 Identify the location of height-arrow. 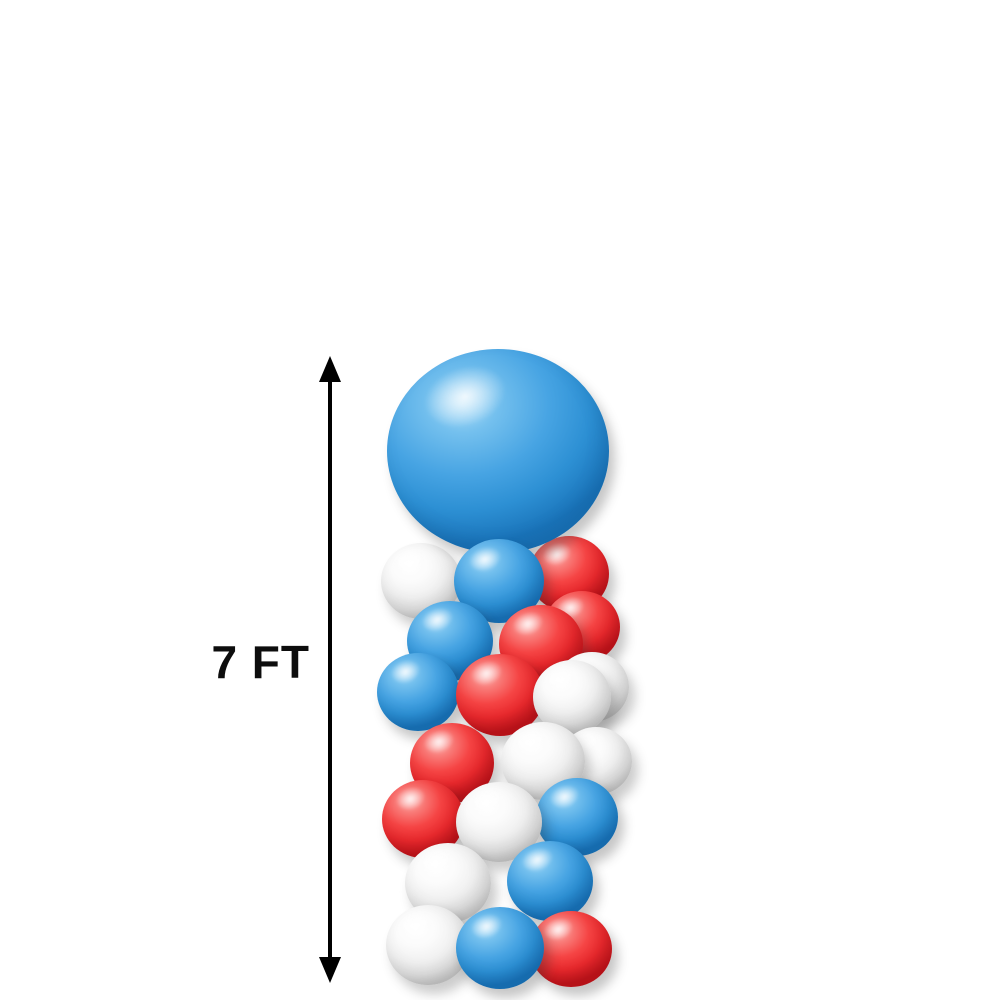
(330, 669).